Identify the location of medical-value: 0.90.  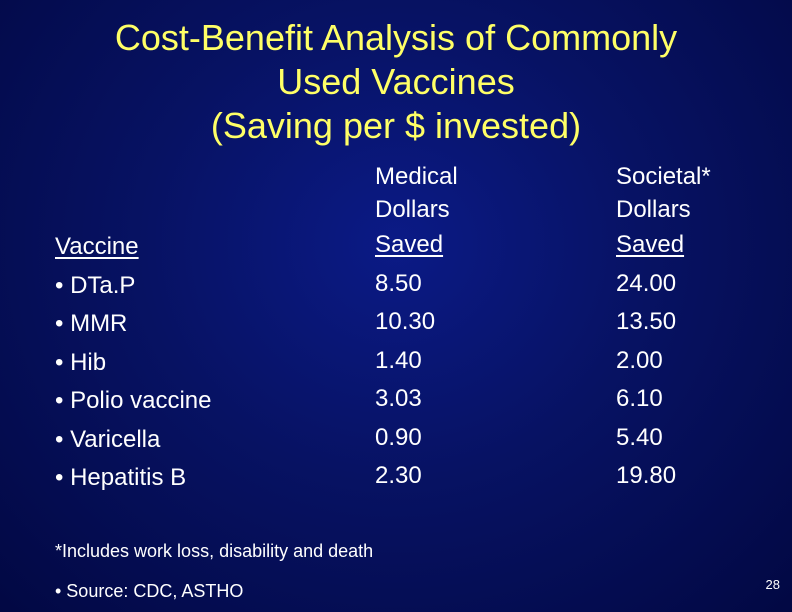
(398, 437).